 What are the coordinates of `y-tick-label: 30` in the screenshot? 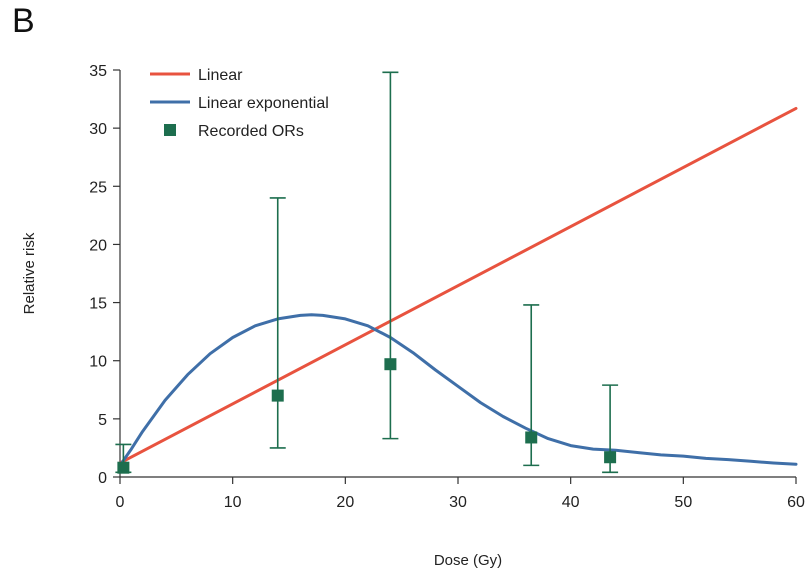 It's located at (98, 129).